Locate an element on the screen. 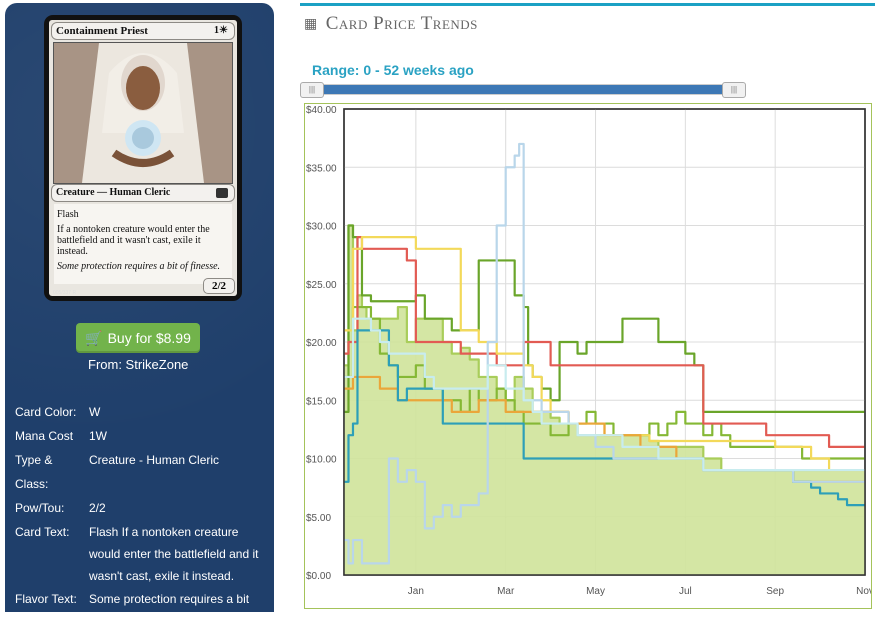  card-art is located at coordinates (143, 113).